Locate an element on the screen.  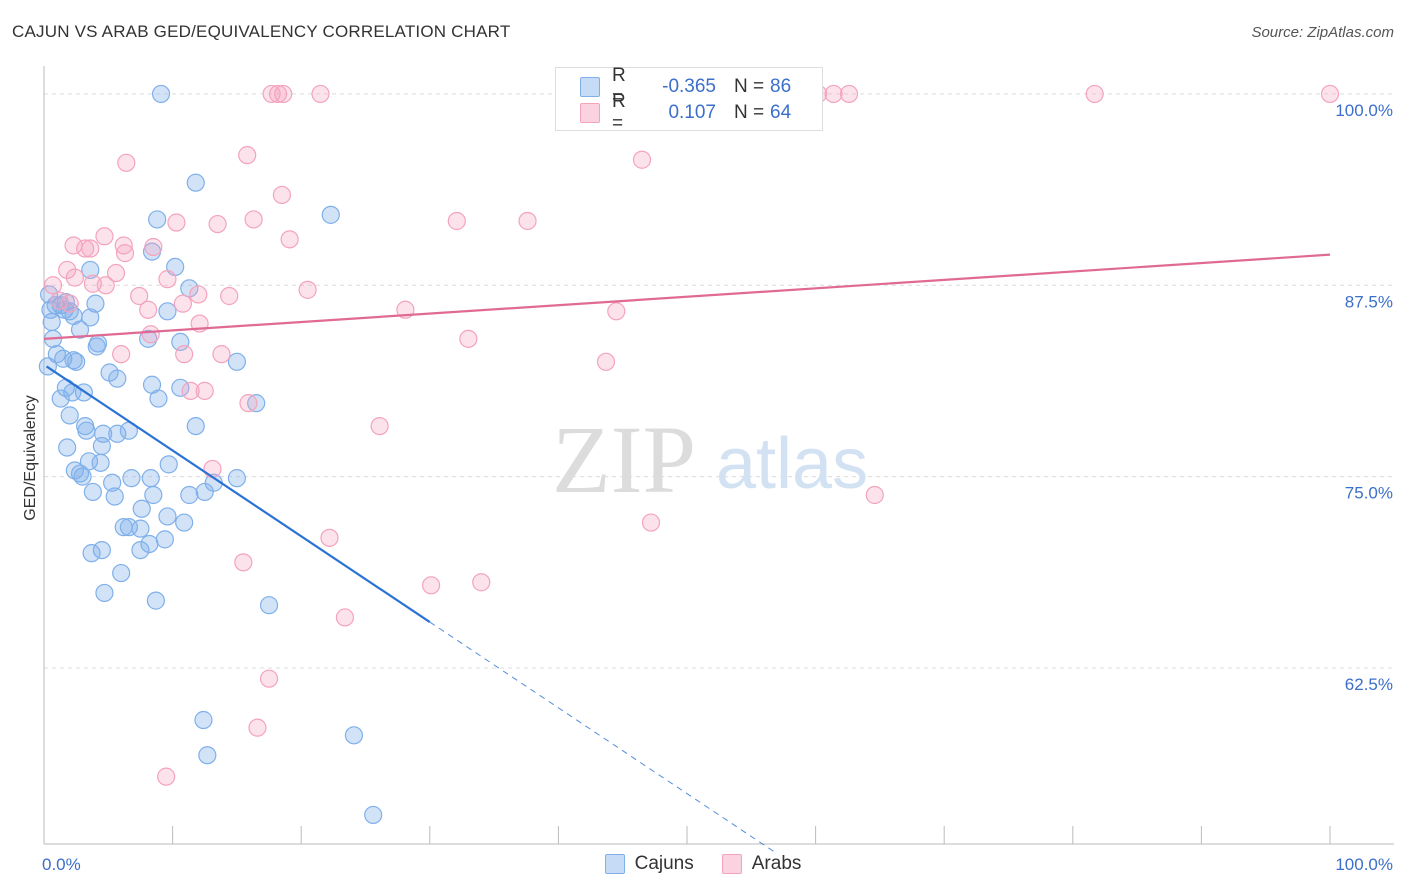
series-legend: Cajuns Arabs is located at coordinates (703, 864).